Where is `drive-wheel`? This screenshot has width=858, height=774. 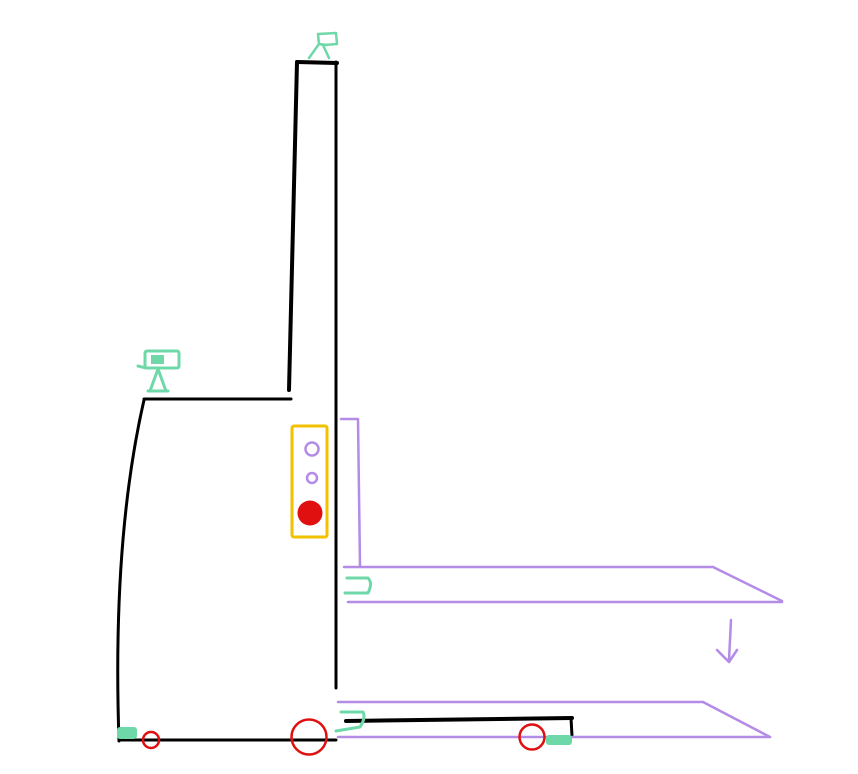 drive-wheel is located at coordinates (309, 737).